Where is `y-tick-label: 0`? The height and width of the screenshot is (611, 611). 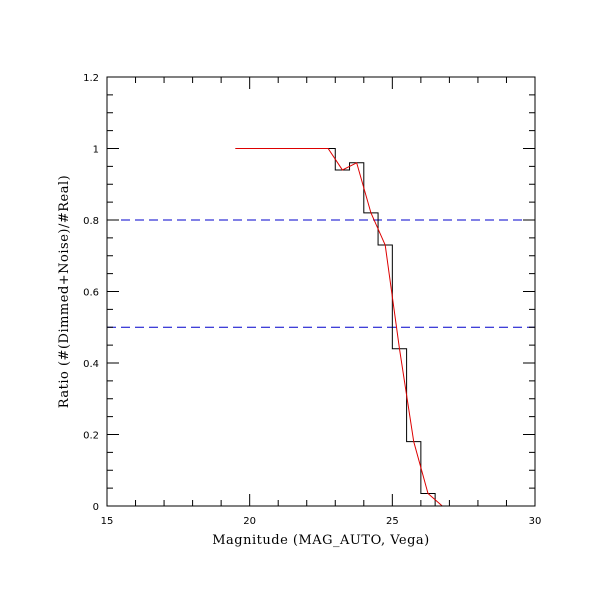 y-tick-label: 0 is located at coordinates (96, 507).